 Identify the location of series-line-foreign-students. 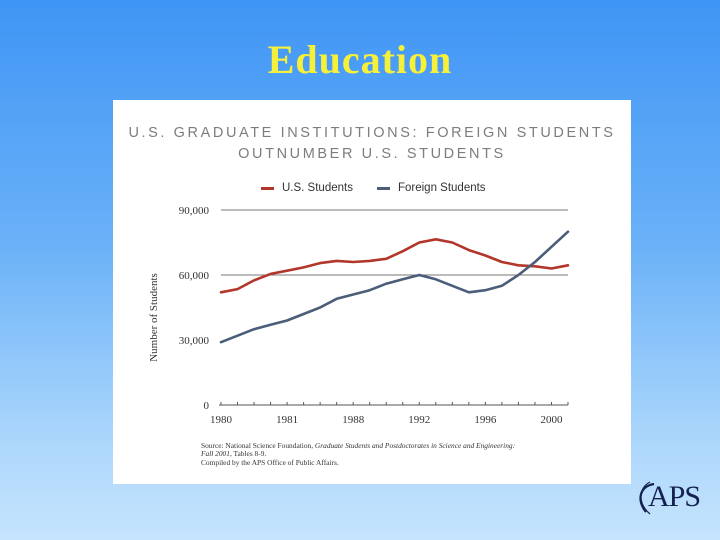
(394, 287).